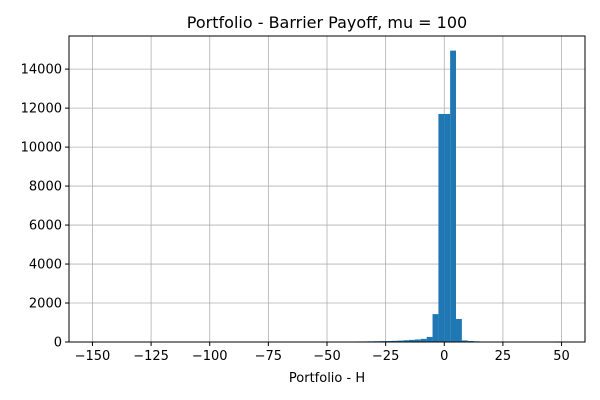 The image size is (600, 400). I want to click on y-tick-label: 14000, so click(41, 70).